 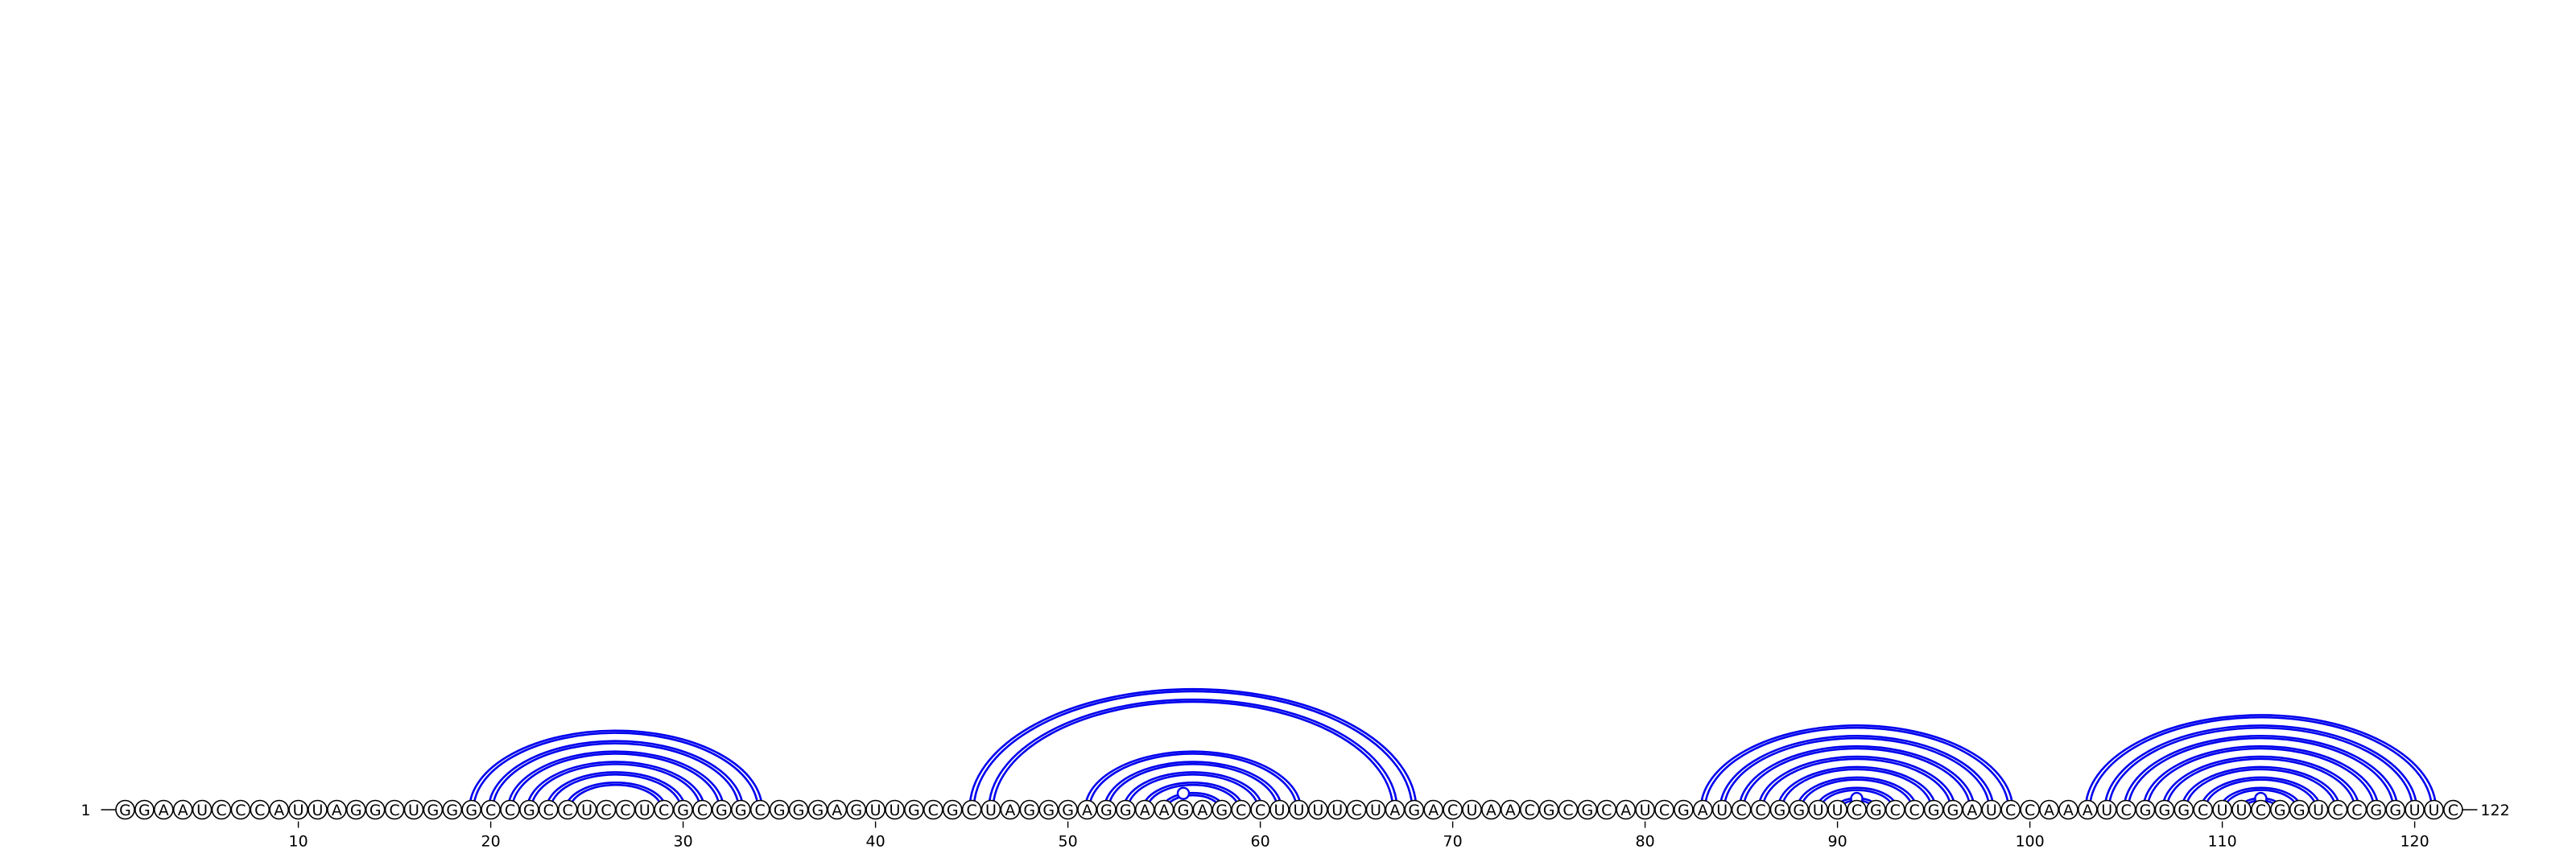 What do you see at coordinates (1606, 809) in the screenshot?
I see `nucleotide-78: C` at bounding box center [1606, 809].